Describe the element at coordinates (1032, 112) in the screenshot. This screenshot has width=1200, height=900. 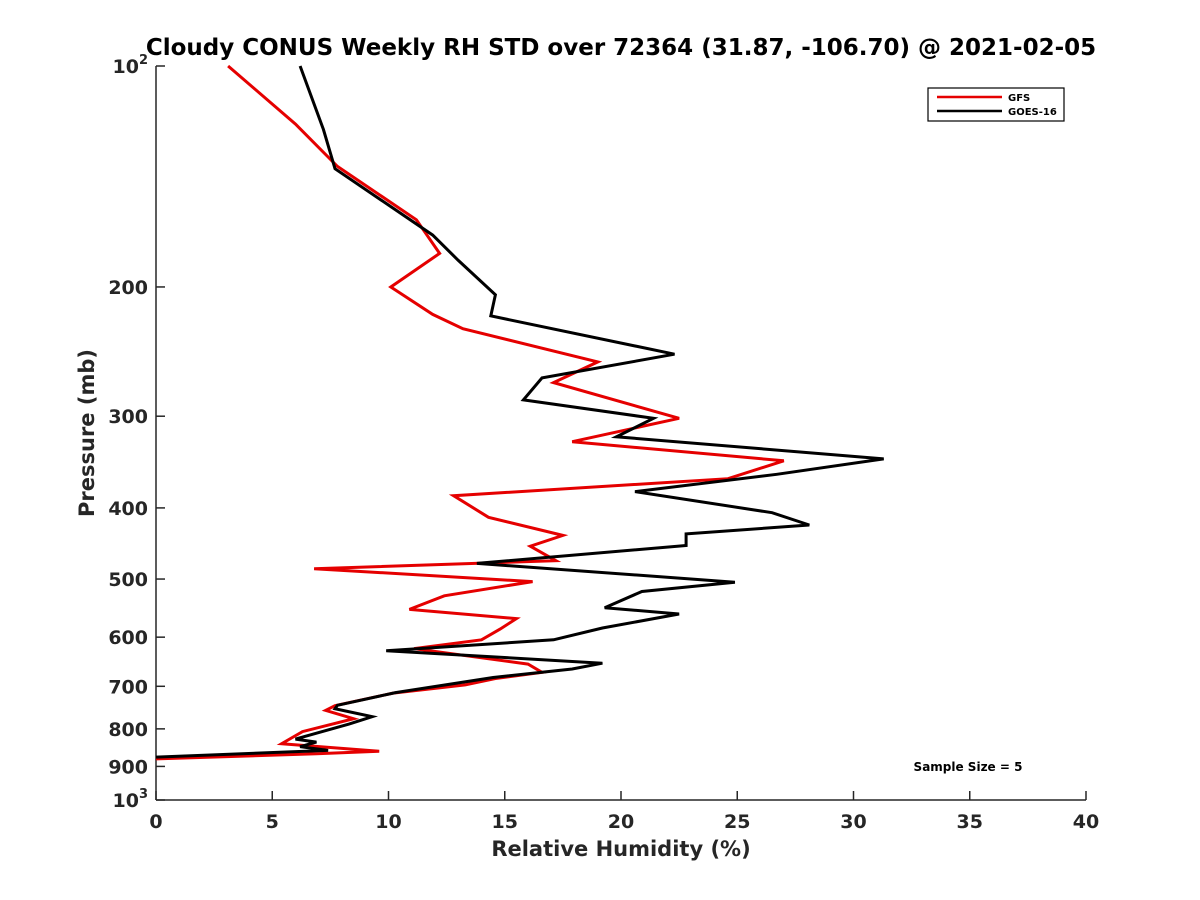
I see `legend-label-goes16: GOES-16` at that location.